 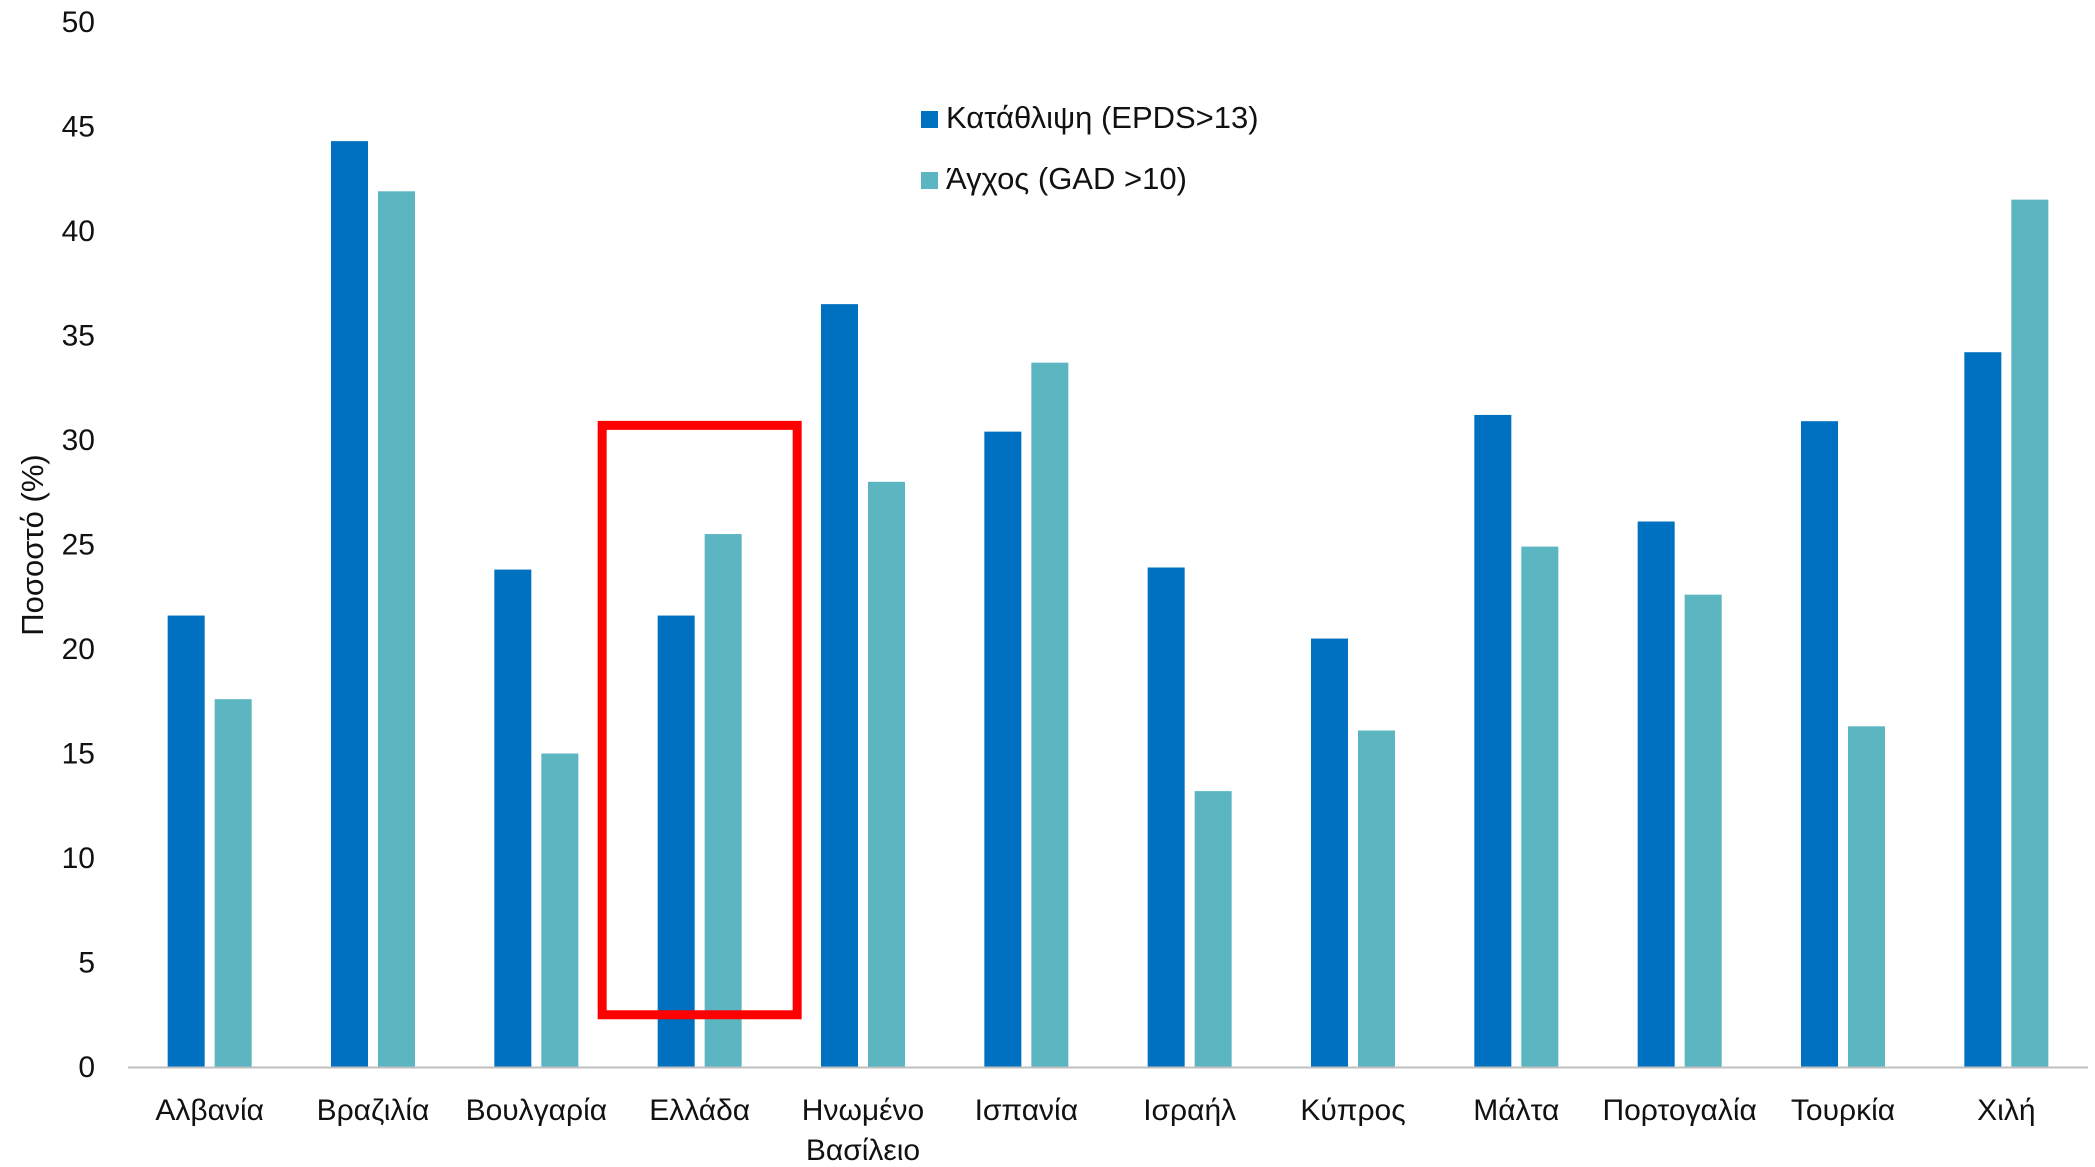 What do you see at coordinates (78, 754) in the screenshot?
I see `y-tick-label: 15` at bounding box center [78, 754].